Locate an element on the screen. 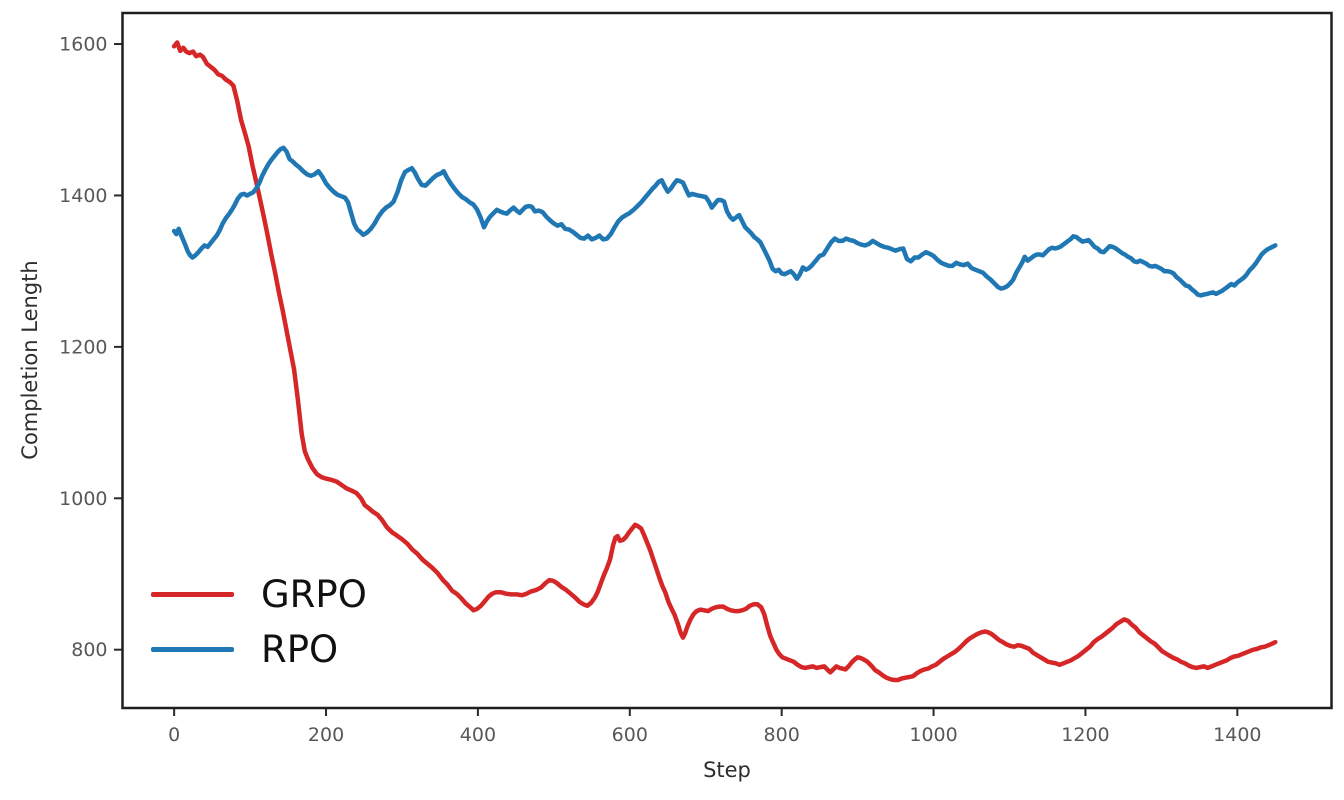  x-tick-label: 200 is located at coordinates (326, 735).